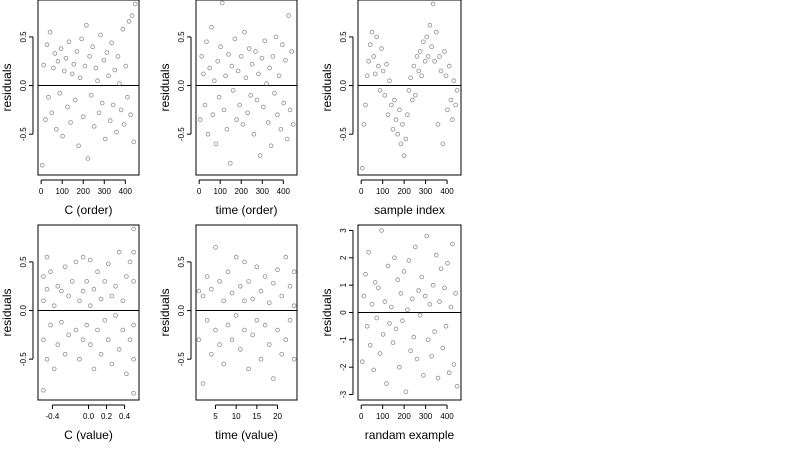 The height and width of the screenshot is (450, 800). What do you see at coordinates (409, 210) in the screenshot?
I see `x-axis-title: sample index` at bounding box center [409, 210].